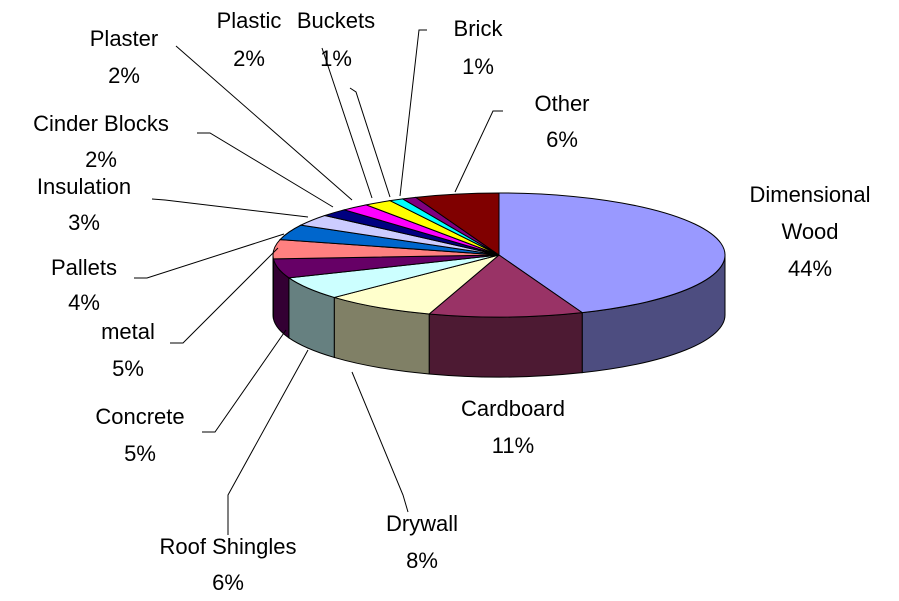 The height and width of the screenshot is (601, 899). I want to click on slice-label: Dimensional Wood, so click(810, 213).